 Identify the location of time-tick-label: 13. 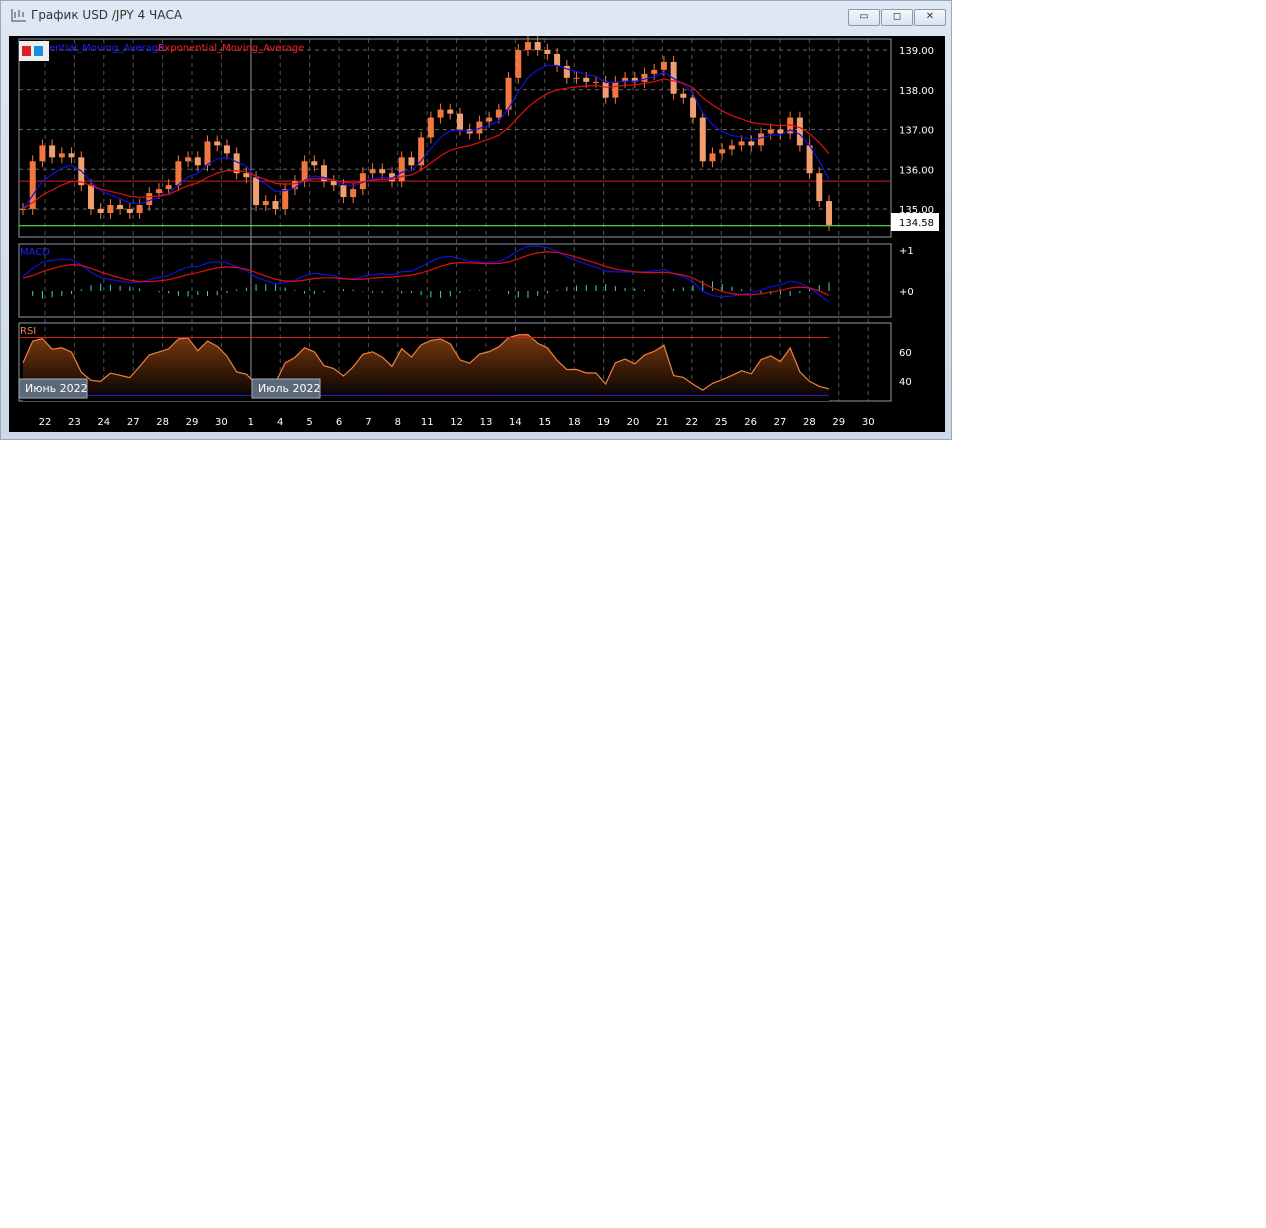
(486, 422).